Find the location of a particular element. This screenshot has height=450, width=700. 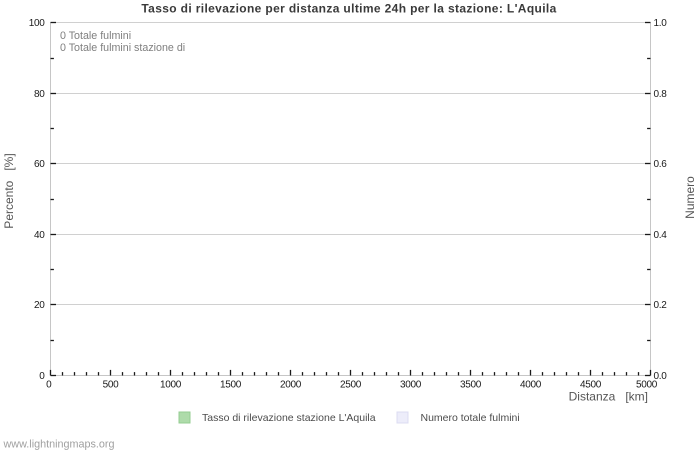

svg-text: 20 is located at coordinates (39, 305).